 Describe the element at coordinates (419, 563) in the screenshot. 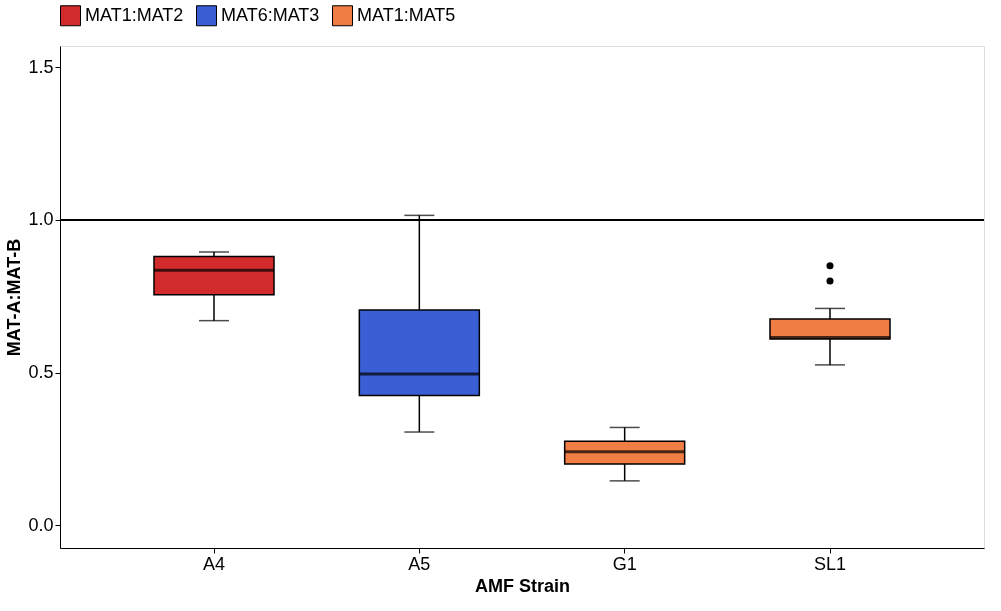

I see `x-tick-label: A5` at that location.